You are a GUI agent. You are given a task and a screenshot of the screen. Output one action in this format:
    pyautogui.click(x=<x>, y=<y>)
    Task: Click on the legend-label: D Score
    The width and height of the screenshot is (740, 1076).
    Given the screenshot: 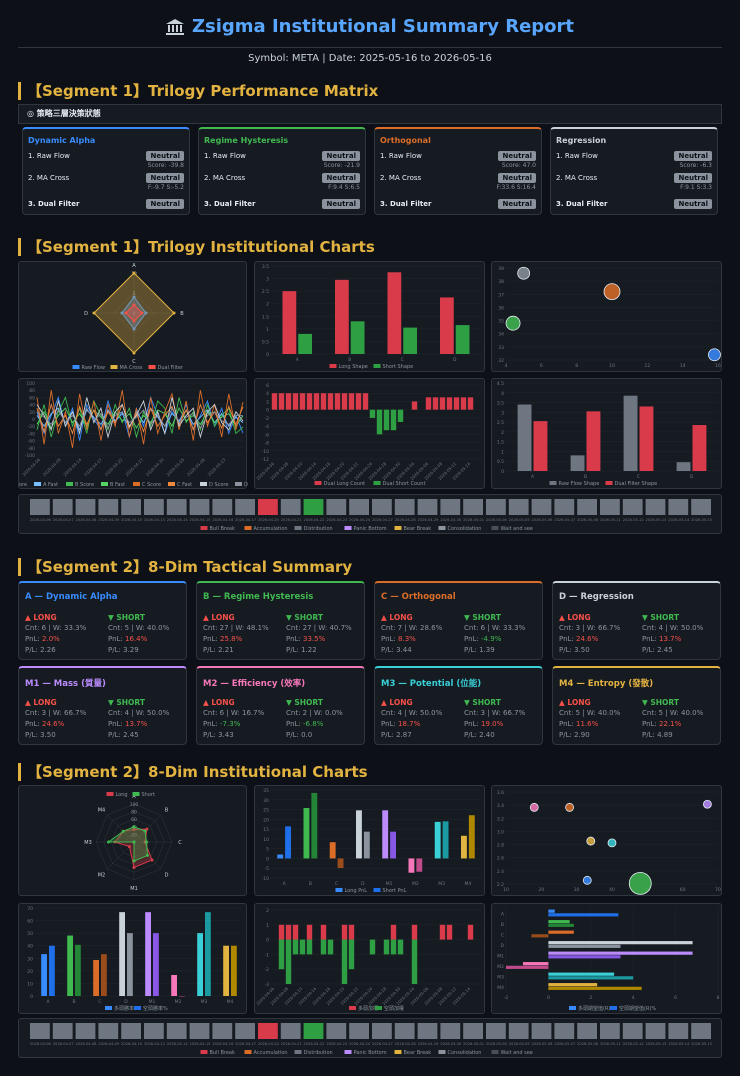 What is the action you would take?
    pyautogui.click(x=218, y=485)
    